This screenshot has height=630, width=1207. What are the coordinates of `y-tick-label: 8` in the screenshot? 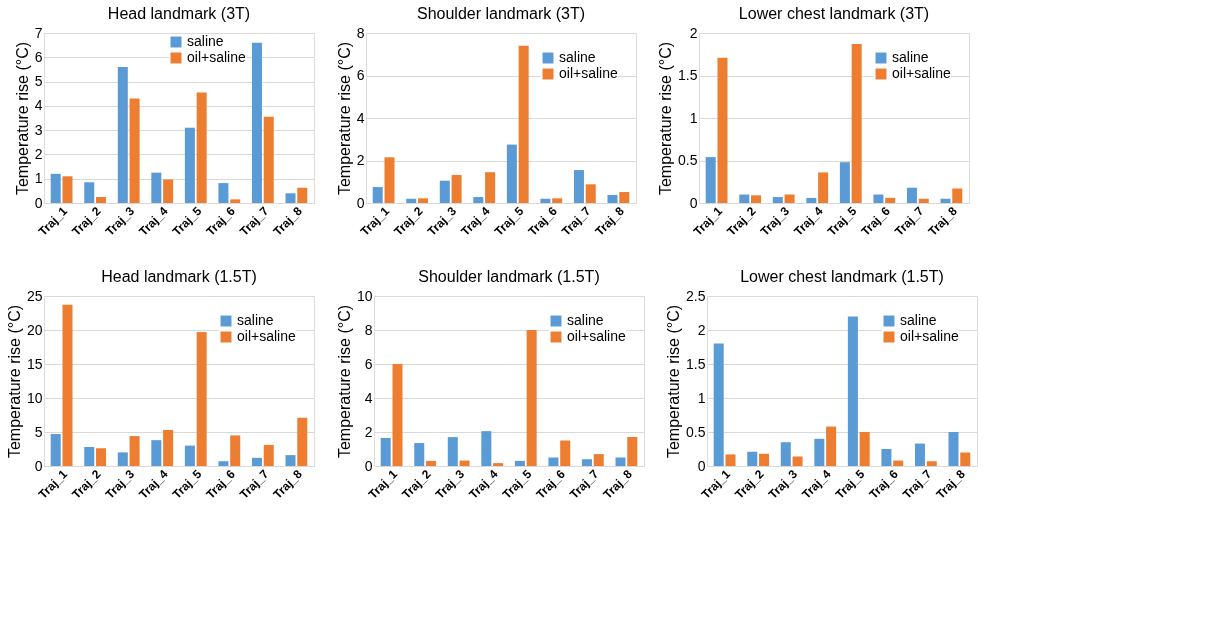 It's located at (360, 32).